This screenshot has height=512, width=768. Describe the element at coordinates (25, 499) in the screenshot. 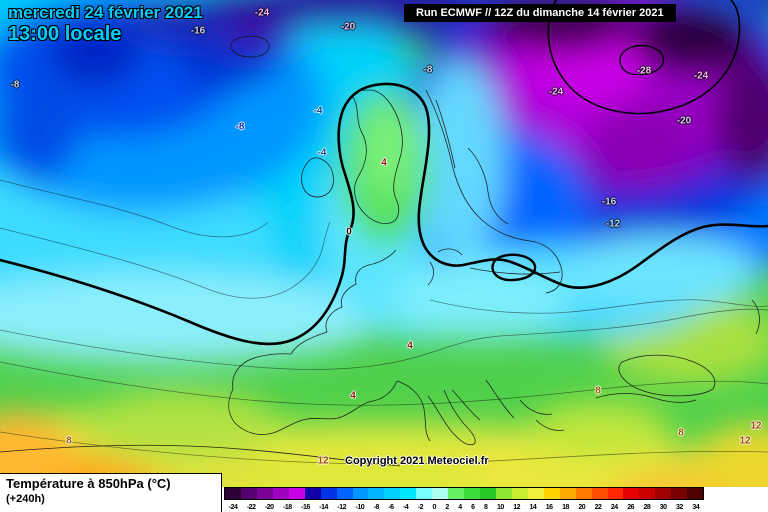

I see `forecast-step: (+240h)` at that location.